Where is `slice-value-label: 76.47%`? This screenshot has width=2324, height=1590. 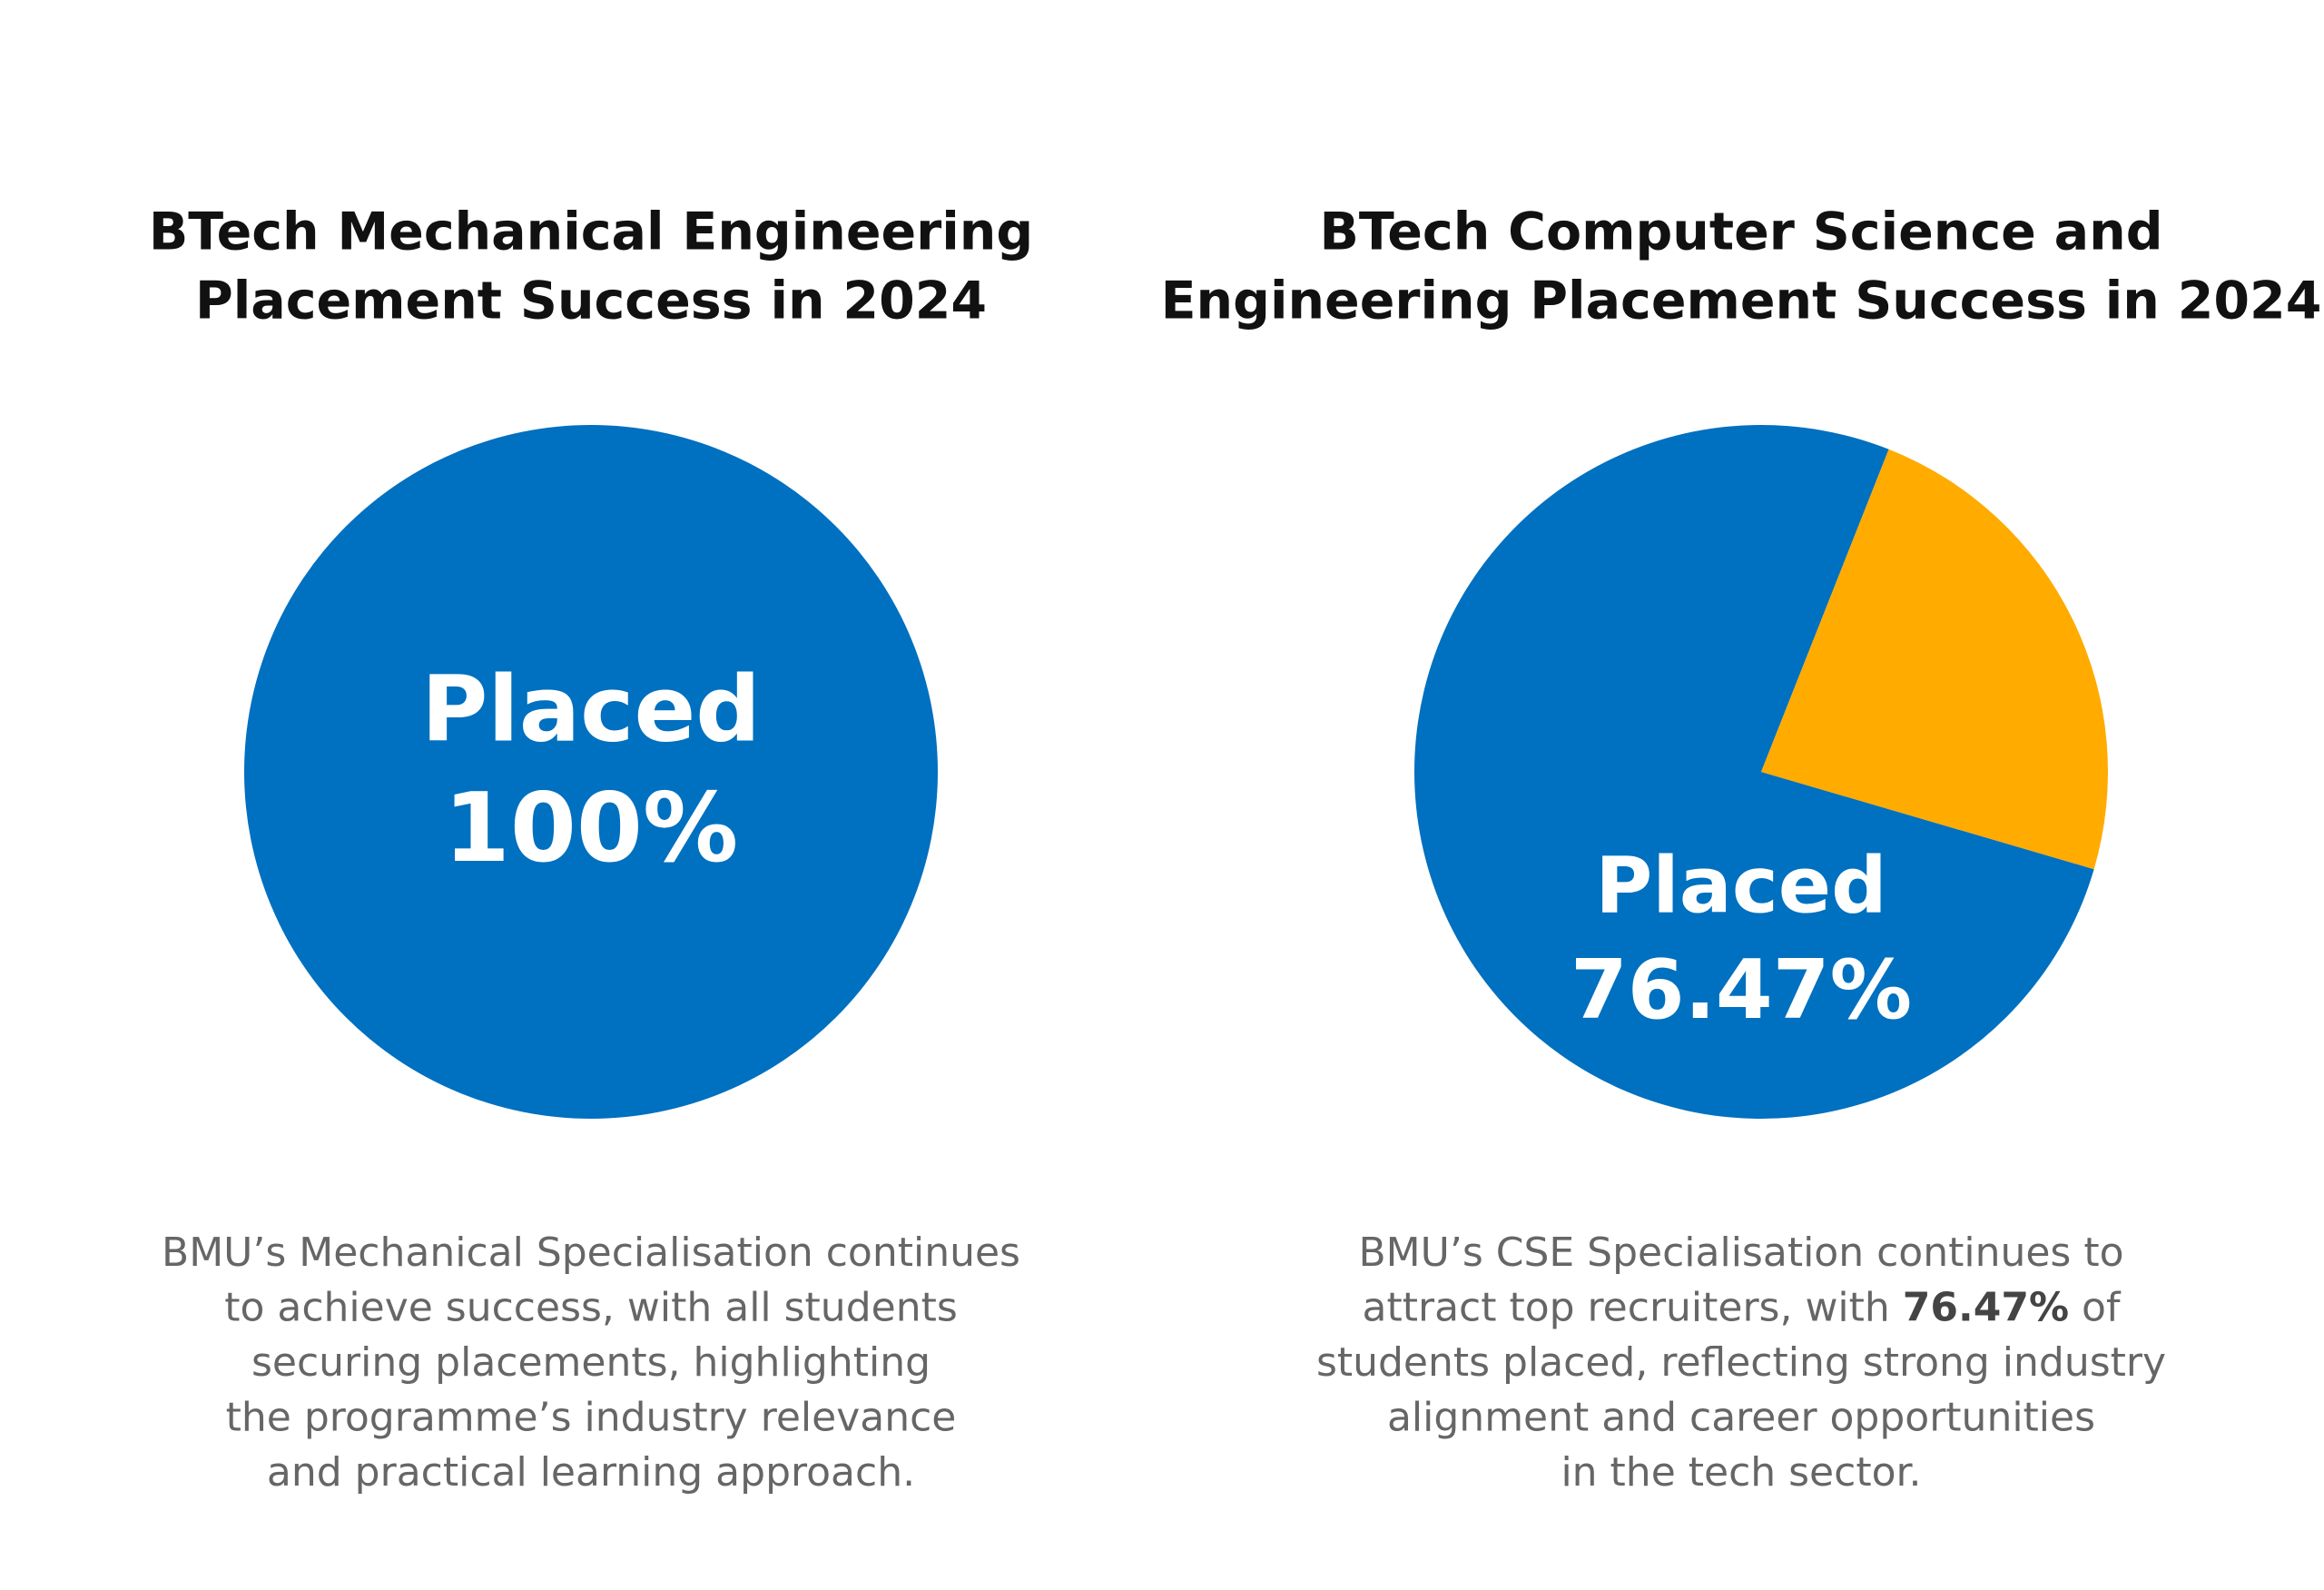
slice-value-label: 76.47% is located at coordinates (1741, 991).